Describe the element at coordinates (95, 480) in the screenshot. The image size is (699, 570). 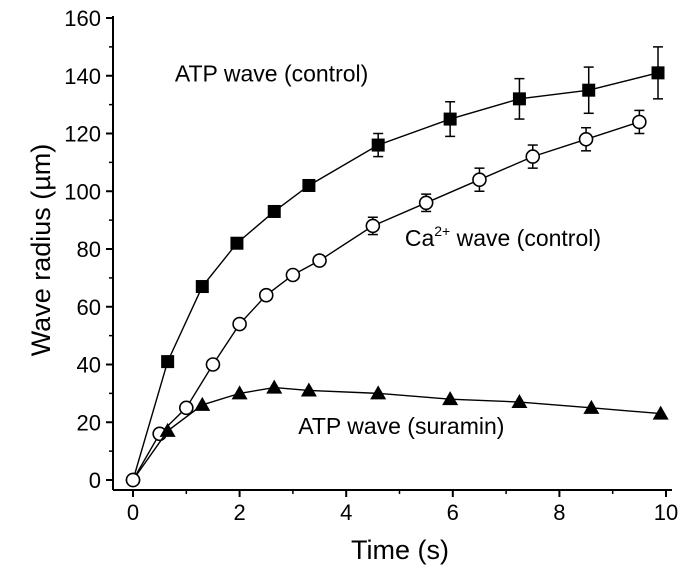
I see `y-tick-label: 0` at that location.